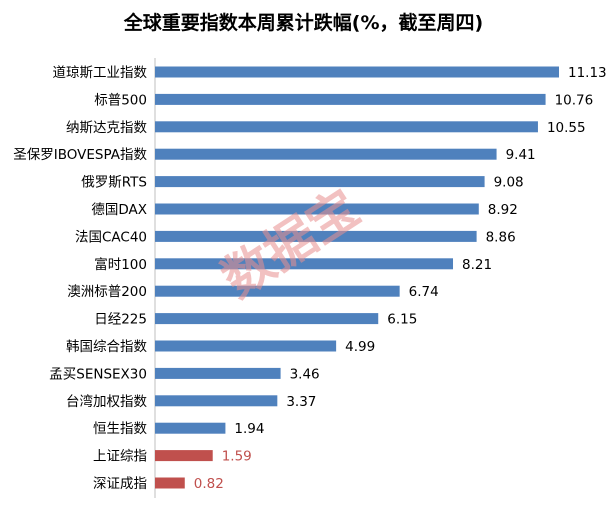 This screenshot has height=506, width=607. What do you see at coordinates (587, 73) in the screenshot?
I see `value-label: 11.13` at bounding box center [587, 73].